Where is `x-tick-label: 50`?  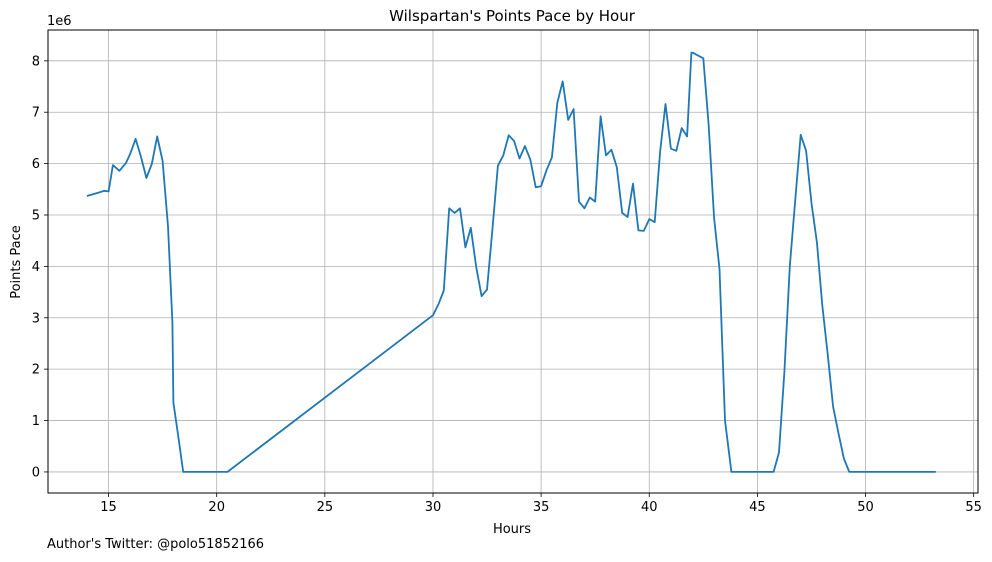 x-tick-label: 50 is located at coordinates (865, 507).